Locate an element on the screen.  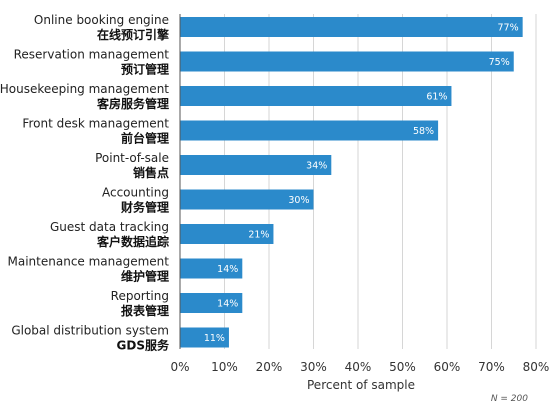
x-tick-label: 10% is located at coordinates (224, 367).